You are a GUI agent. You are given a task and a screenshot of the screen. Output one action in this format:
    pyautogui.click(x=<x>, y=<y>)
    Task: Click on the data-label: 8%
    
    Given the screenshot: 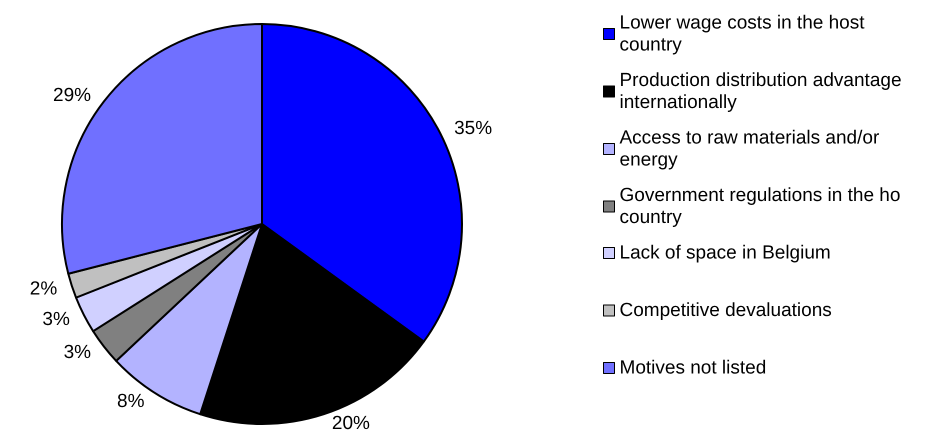 What is the action you would take?
    pyautogui.click(x=131, y=401)
    